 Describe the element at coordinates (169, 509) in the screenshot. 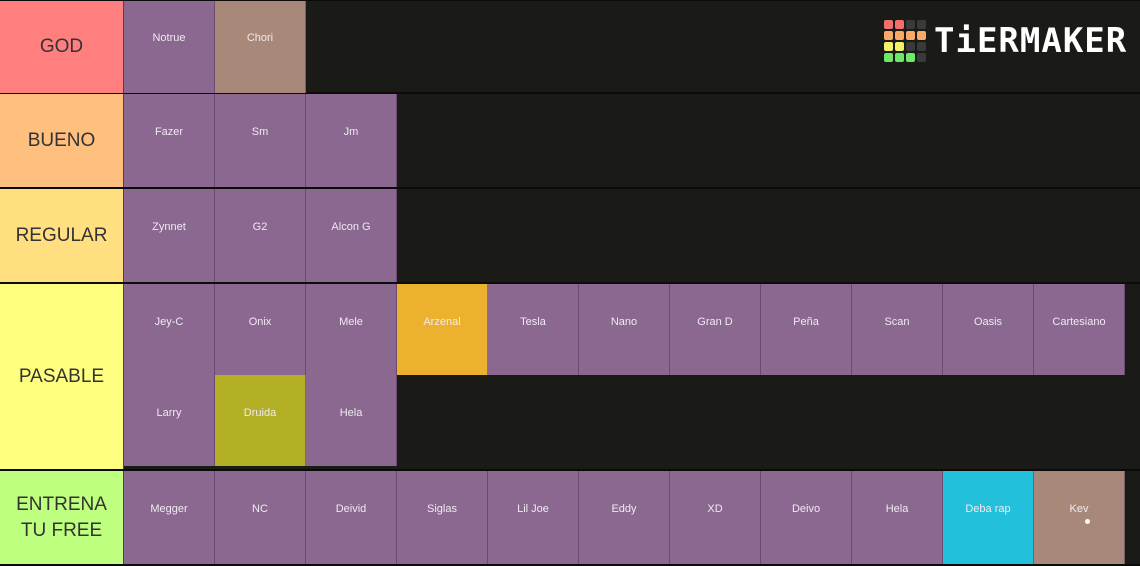

I see `tier-item-label: Megger` at that location.